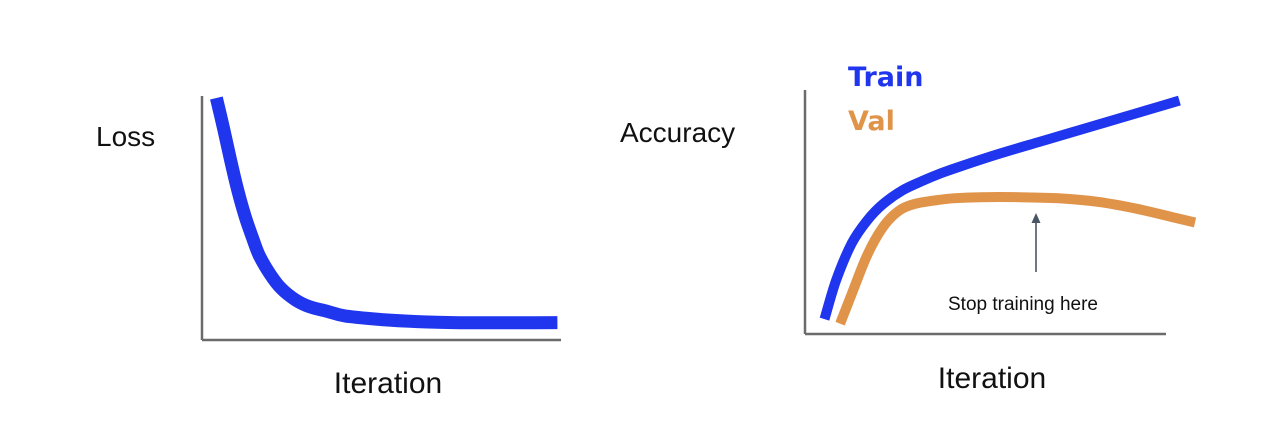  Describe the element at coordinates (992, 378) in the screenshot. I see `accuracy-x-axis-label: Iteration` at that location.